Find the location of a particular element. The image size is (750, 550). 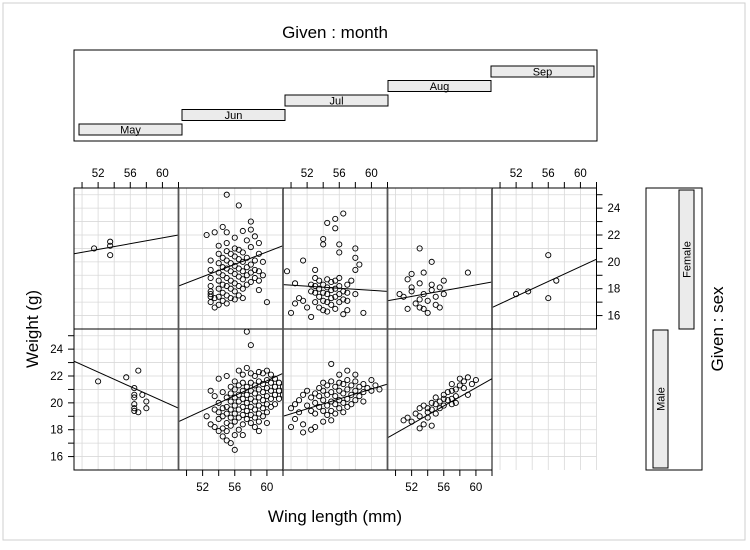

month-interval-label: Sep is located at coordinates (543, 73).